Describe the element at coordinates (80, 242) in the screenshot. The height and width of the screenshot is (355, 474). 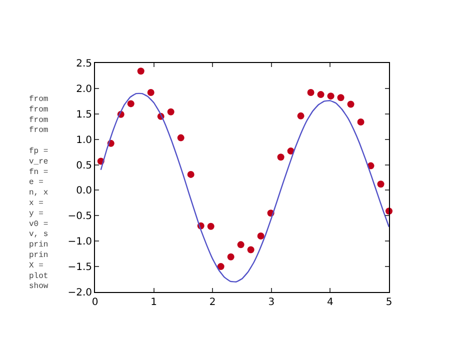
I see `y-tick-label: −1.0` at that location.